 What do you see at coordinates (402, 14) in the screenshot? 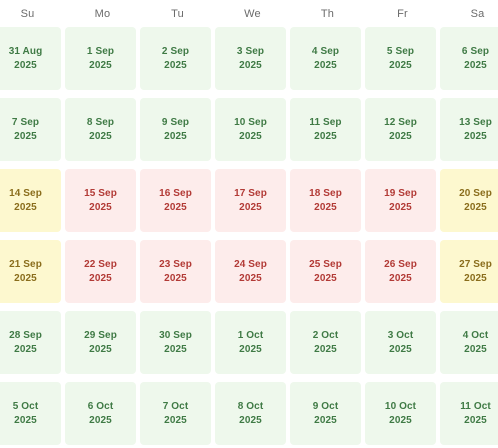
I see `weekday-friday: Fr` at bounding box center [402, 14].